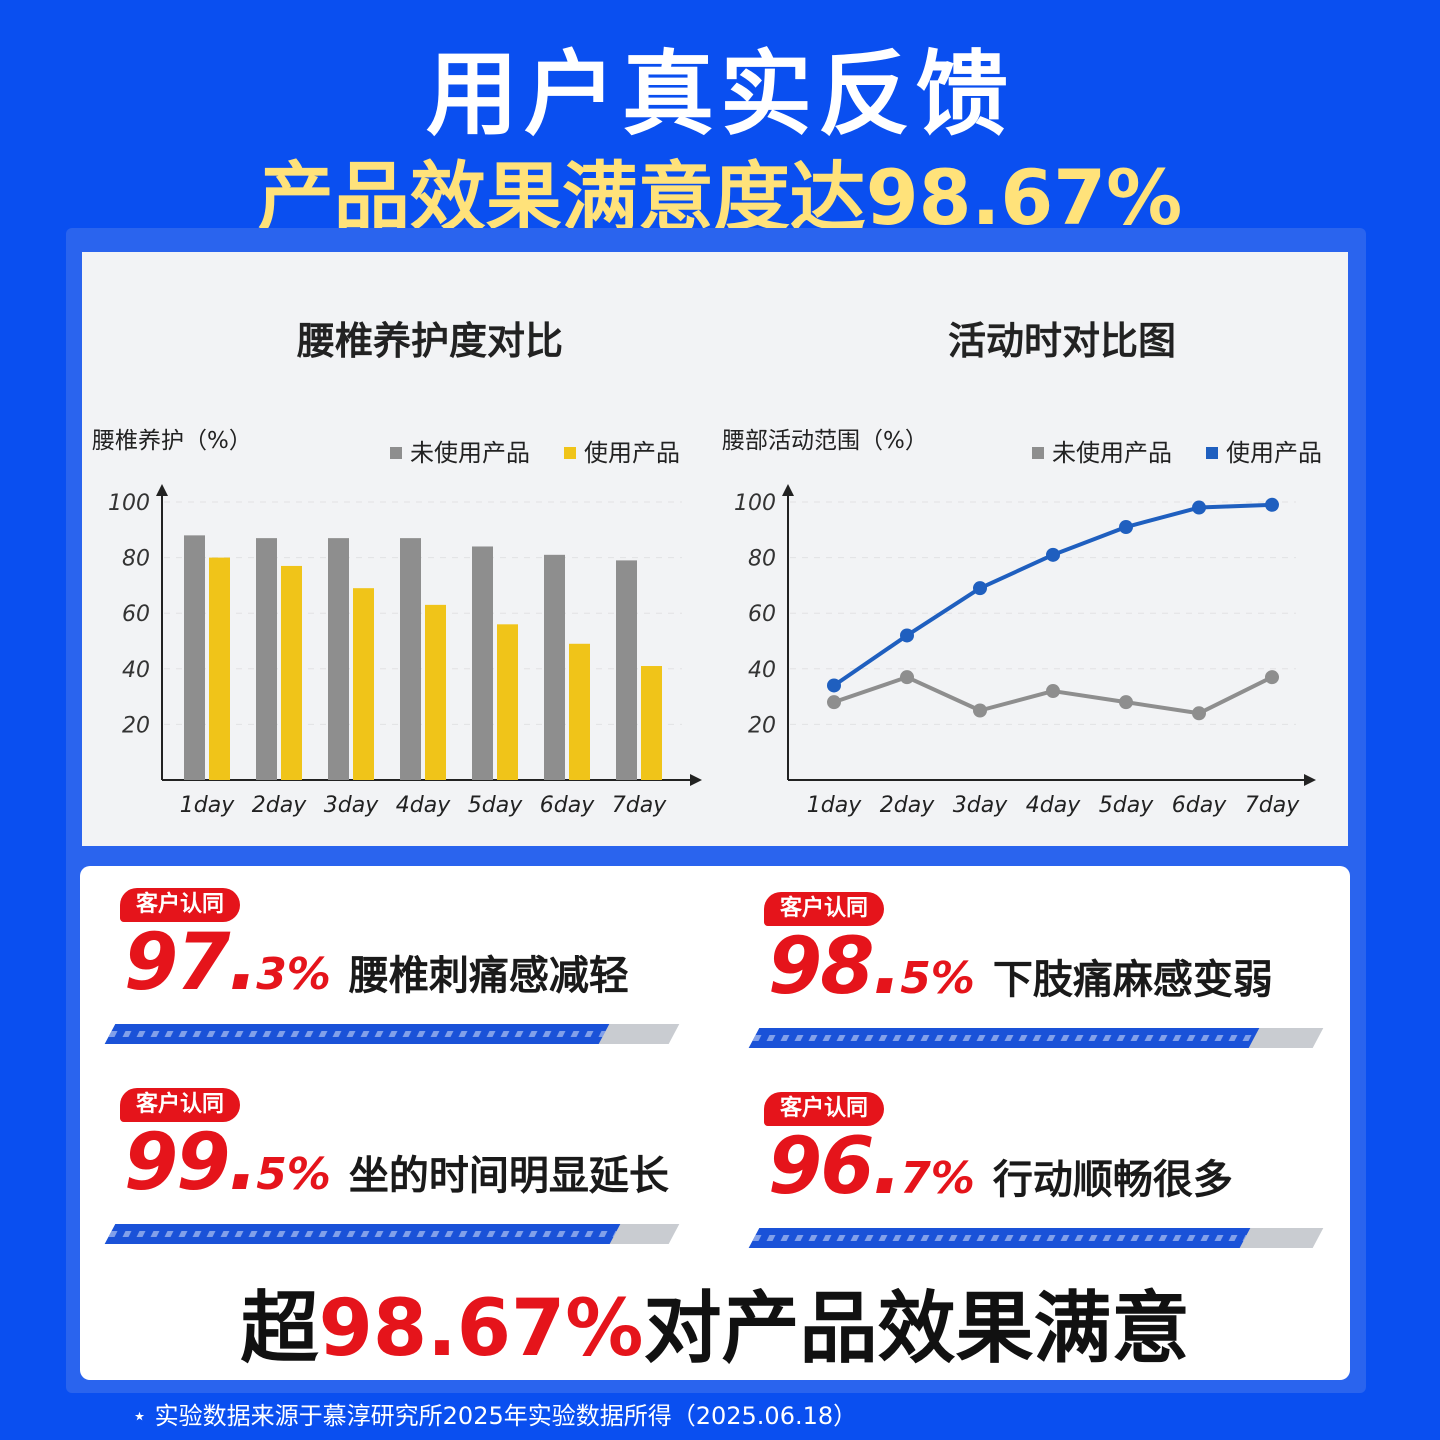 The height and width of the screenshot is (1440, 1440). Describe the element at coordinates (430, 341) in the screenshot. I see `chart-title: 腰椎养护度对比` at that location.